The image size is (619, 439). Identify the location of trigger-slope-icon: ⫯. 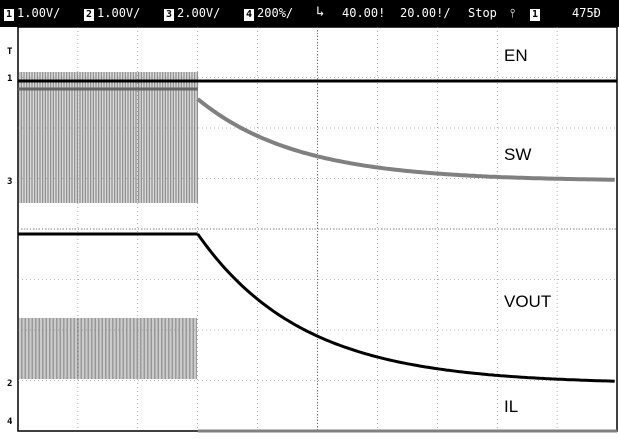
(513, 13).